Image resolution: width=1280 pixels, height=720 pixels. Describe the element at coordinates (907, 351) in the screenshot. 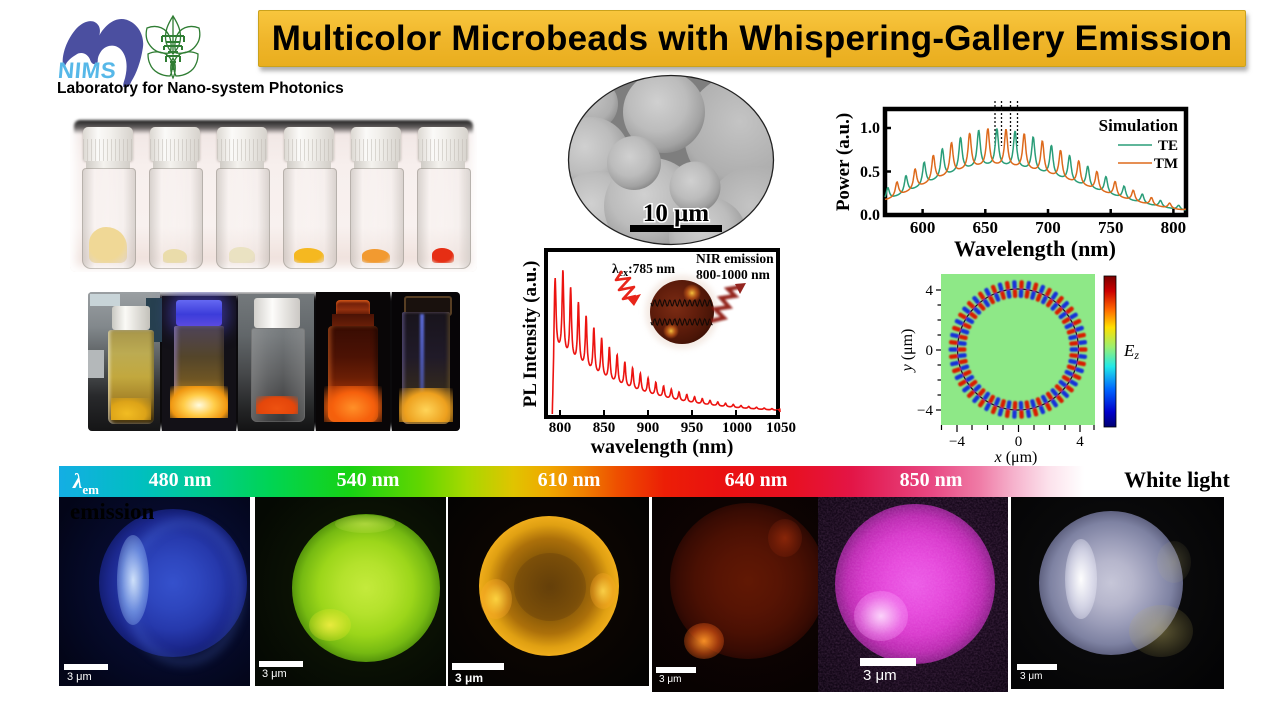

I see `svg-text: y (μm)` at that location.